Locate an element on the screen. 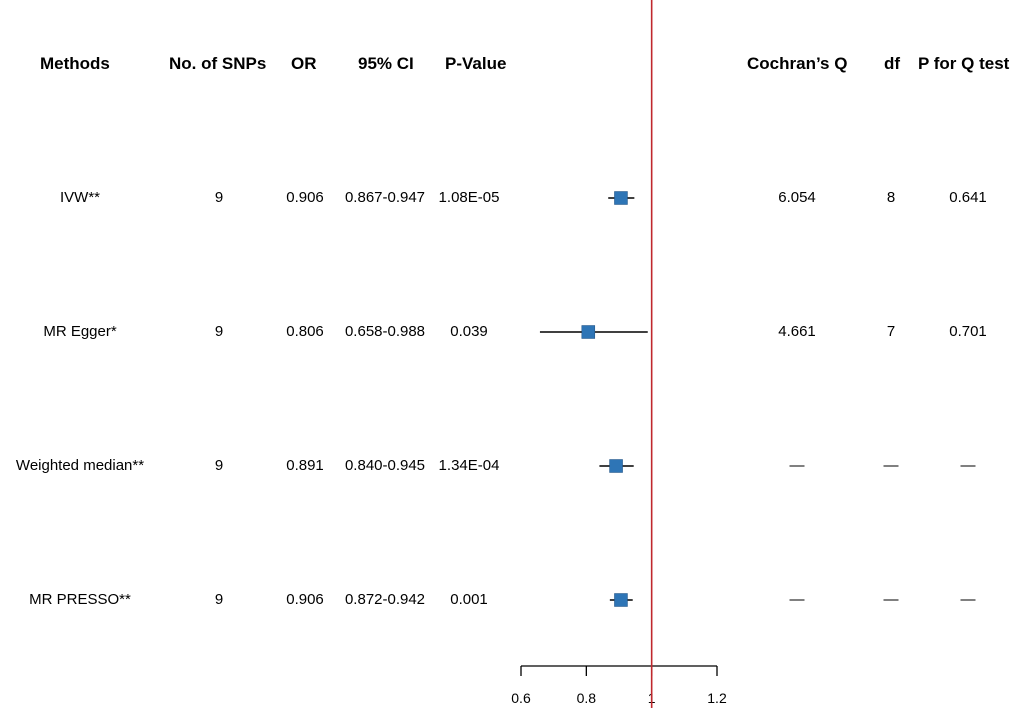  row-ci: 0.872-0.942 is located at coordinates (385, 599).